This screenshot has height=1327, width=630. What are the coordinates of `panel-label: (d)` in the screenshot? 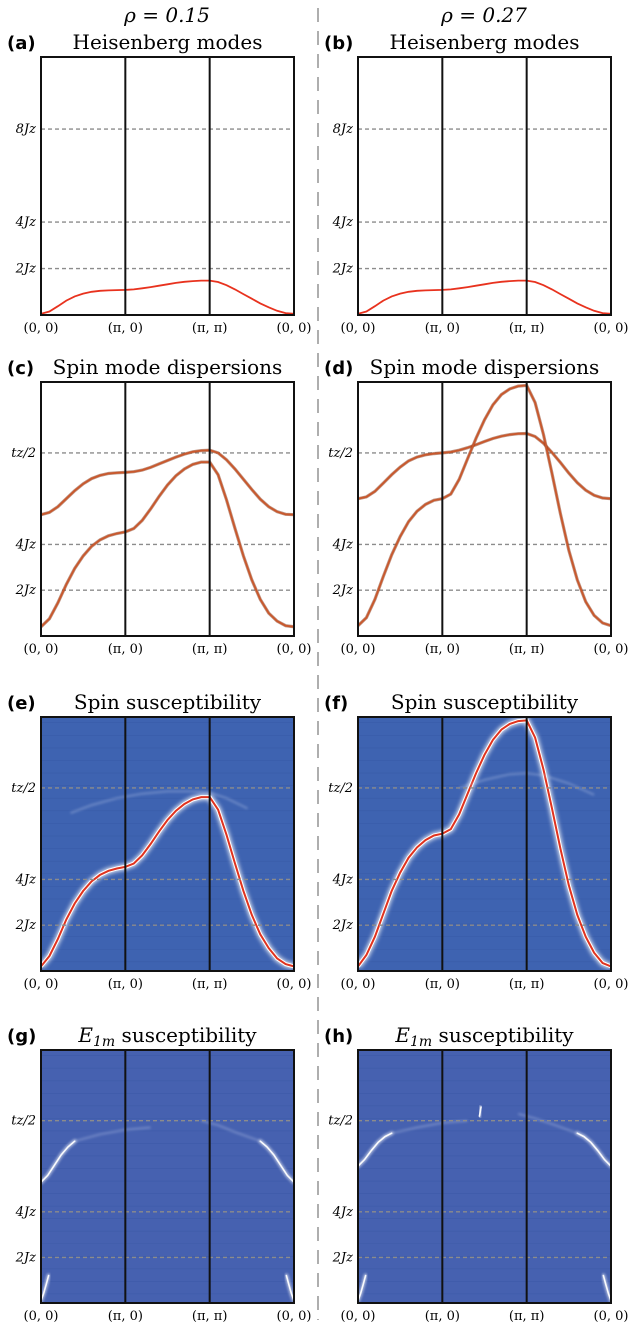 It's located at (338, 368).